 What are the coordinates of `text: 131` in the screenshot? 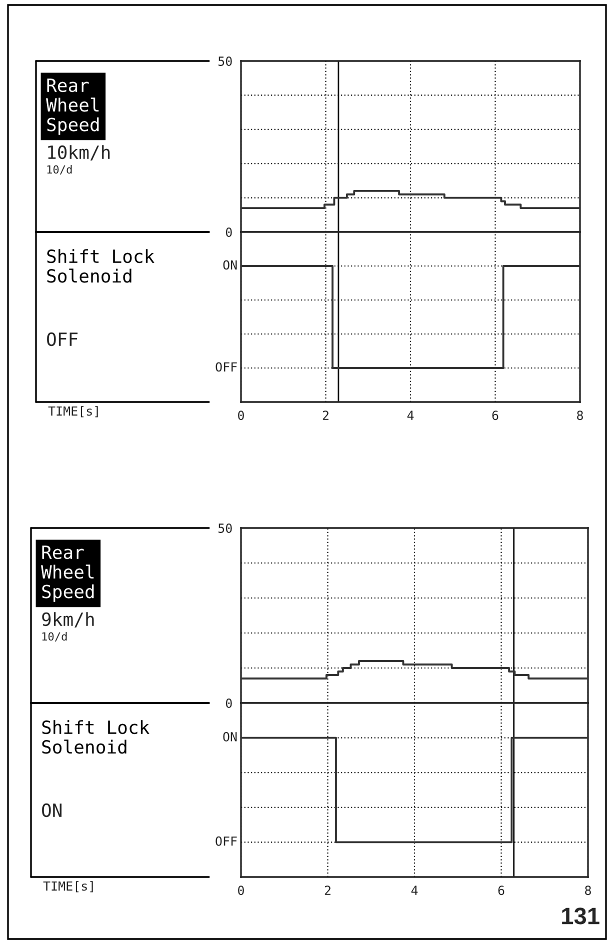 It's located at (581, 916).